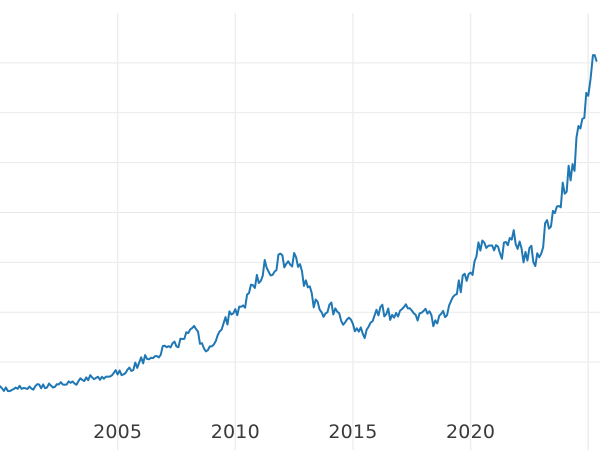 This screenshot has width=600, height=450. Describe the element at coordinates (353, 432) in the screenshot. I see `x-tick-label-2015: 2015` at that location.